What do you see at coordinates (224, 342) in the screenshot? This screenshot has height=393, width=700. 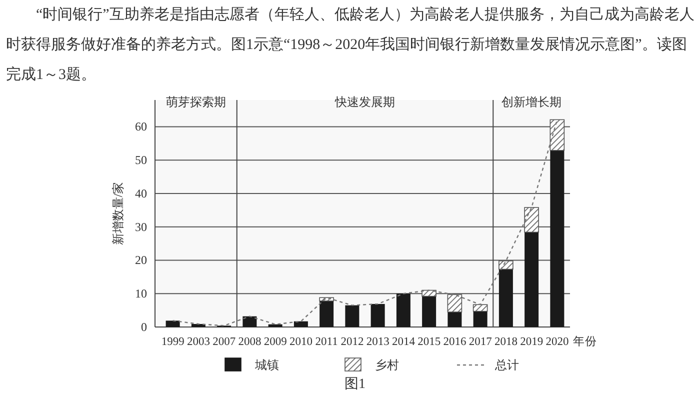 I see `x-tick-label: 2007` at bounding box center [224, 342].